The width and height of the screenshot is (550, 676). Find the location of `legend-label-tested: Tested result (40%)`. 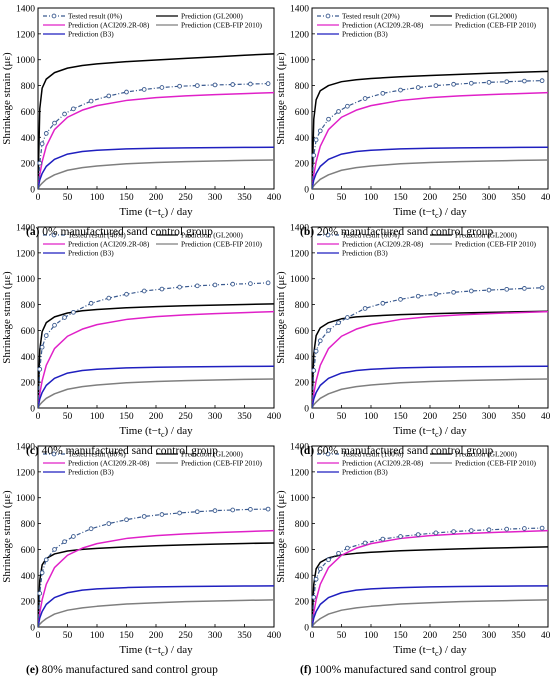

legend-label-tested: Tested result (40%) is located at coordinates (97, 235).